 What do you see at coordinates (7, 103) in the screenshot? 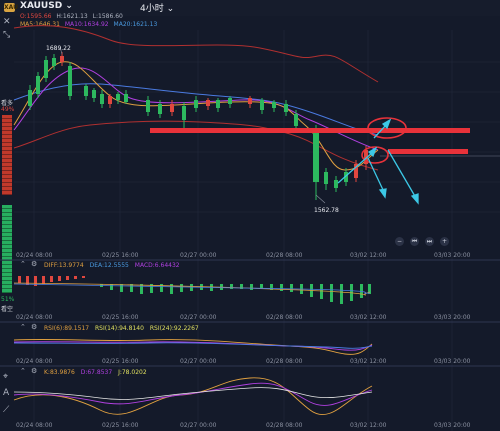
I see `bull-label: 看多` at bounding box center [7, 103].